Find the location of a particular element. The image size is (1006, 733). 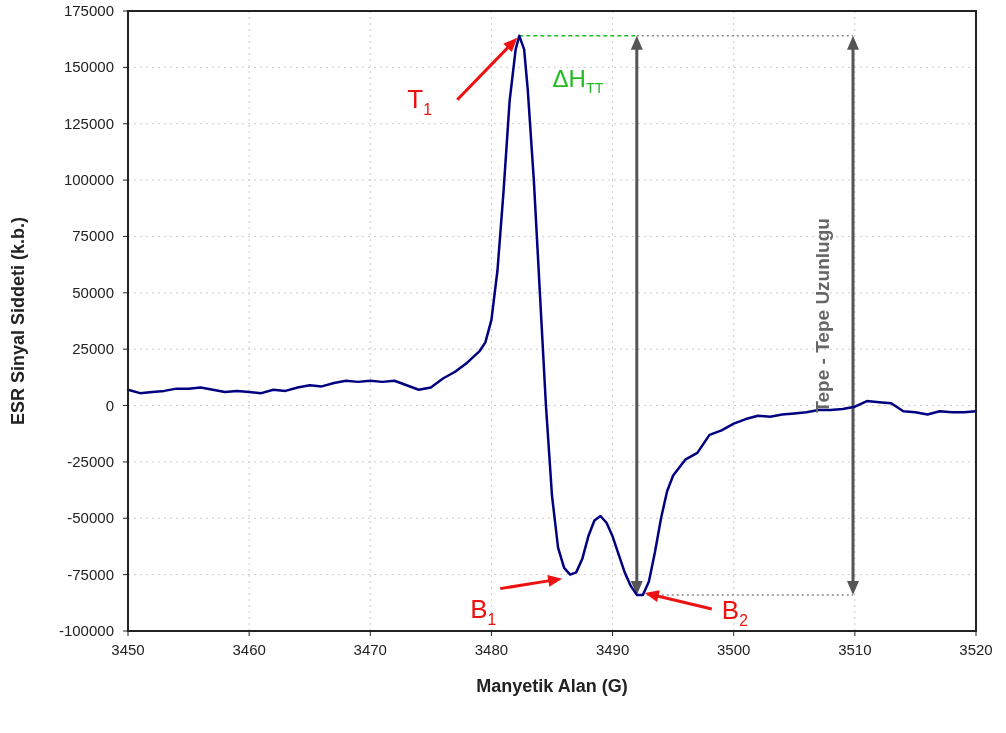

x-axis-title: Manyetik Alan (G) is located at coordinates (552, 686).